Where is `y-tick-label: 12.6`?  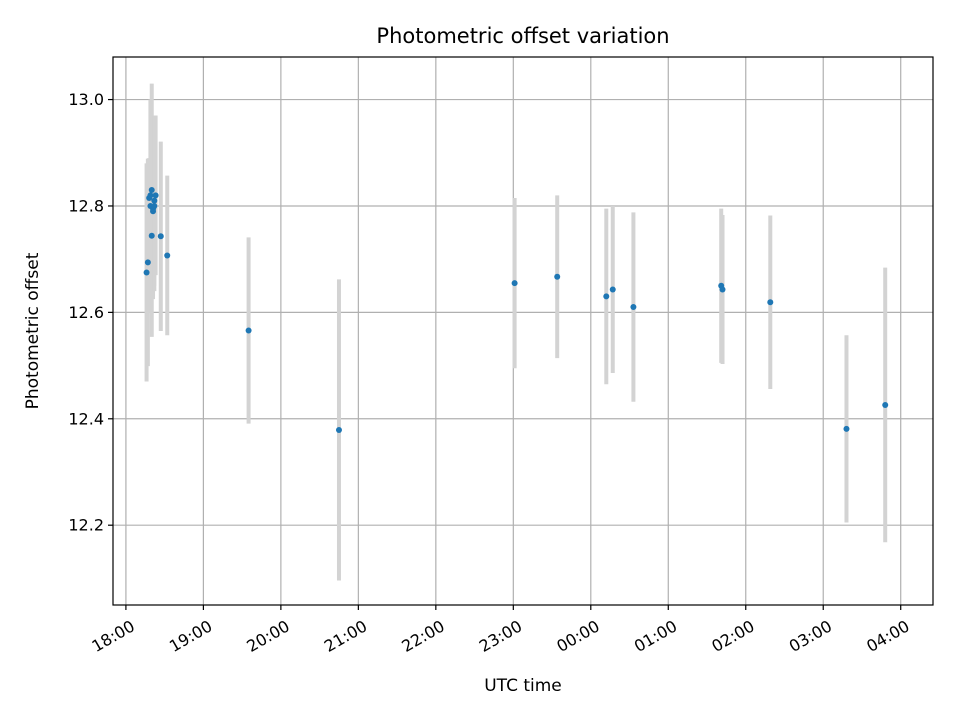 y-tick-label: 12.6 is located at coordinates (86, 312).